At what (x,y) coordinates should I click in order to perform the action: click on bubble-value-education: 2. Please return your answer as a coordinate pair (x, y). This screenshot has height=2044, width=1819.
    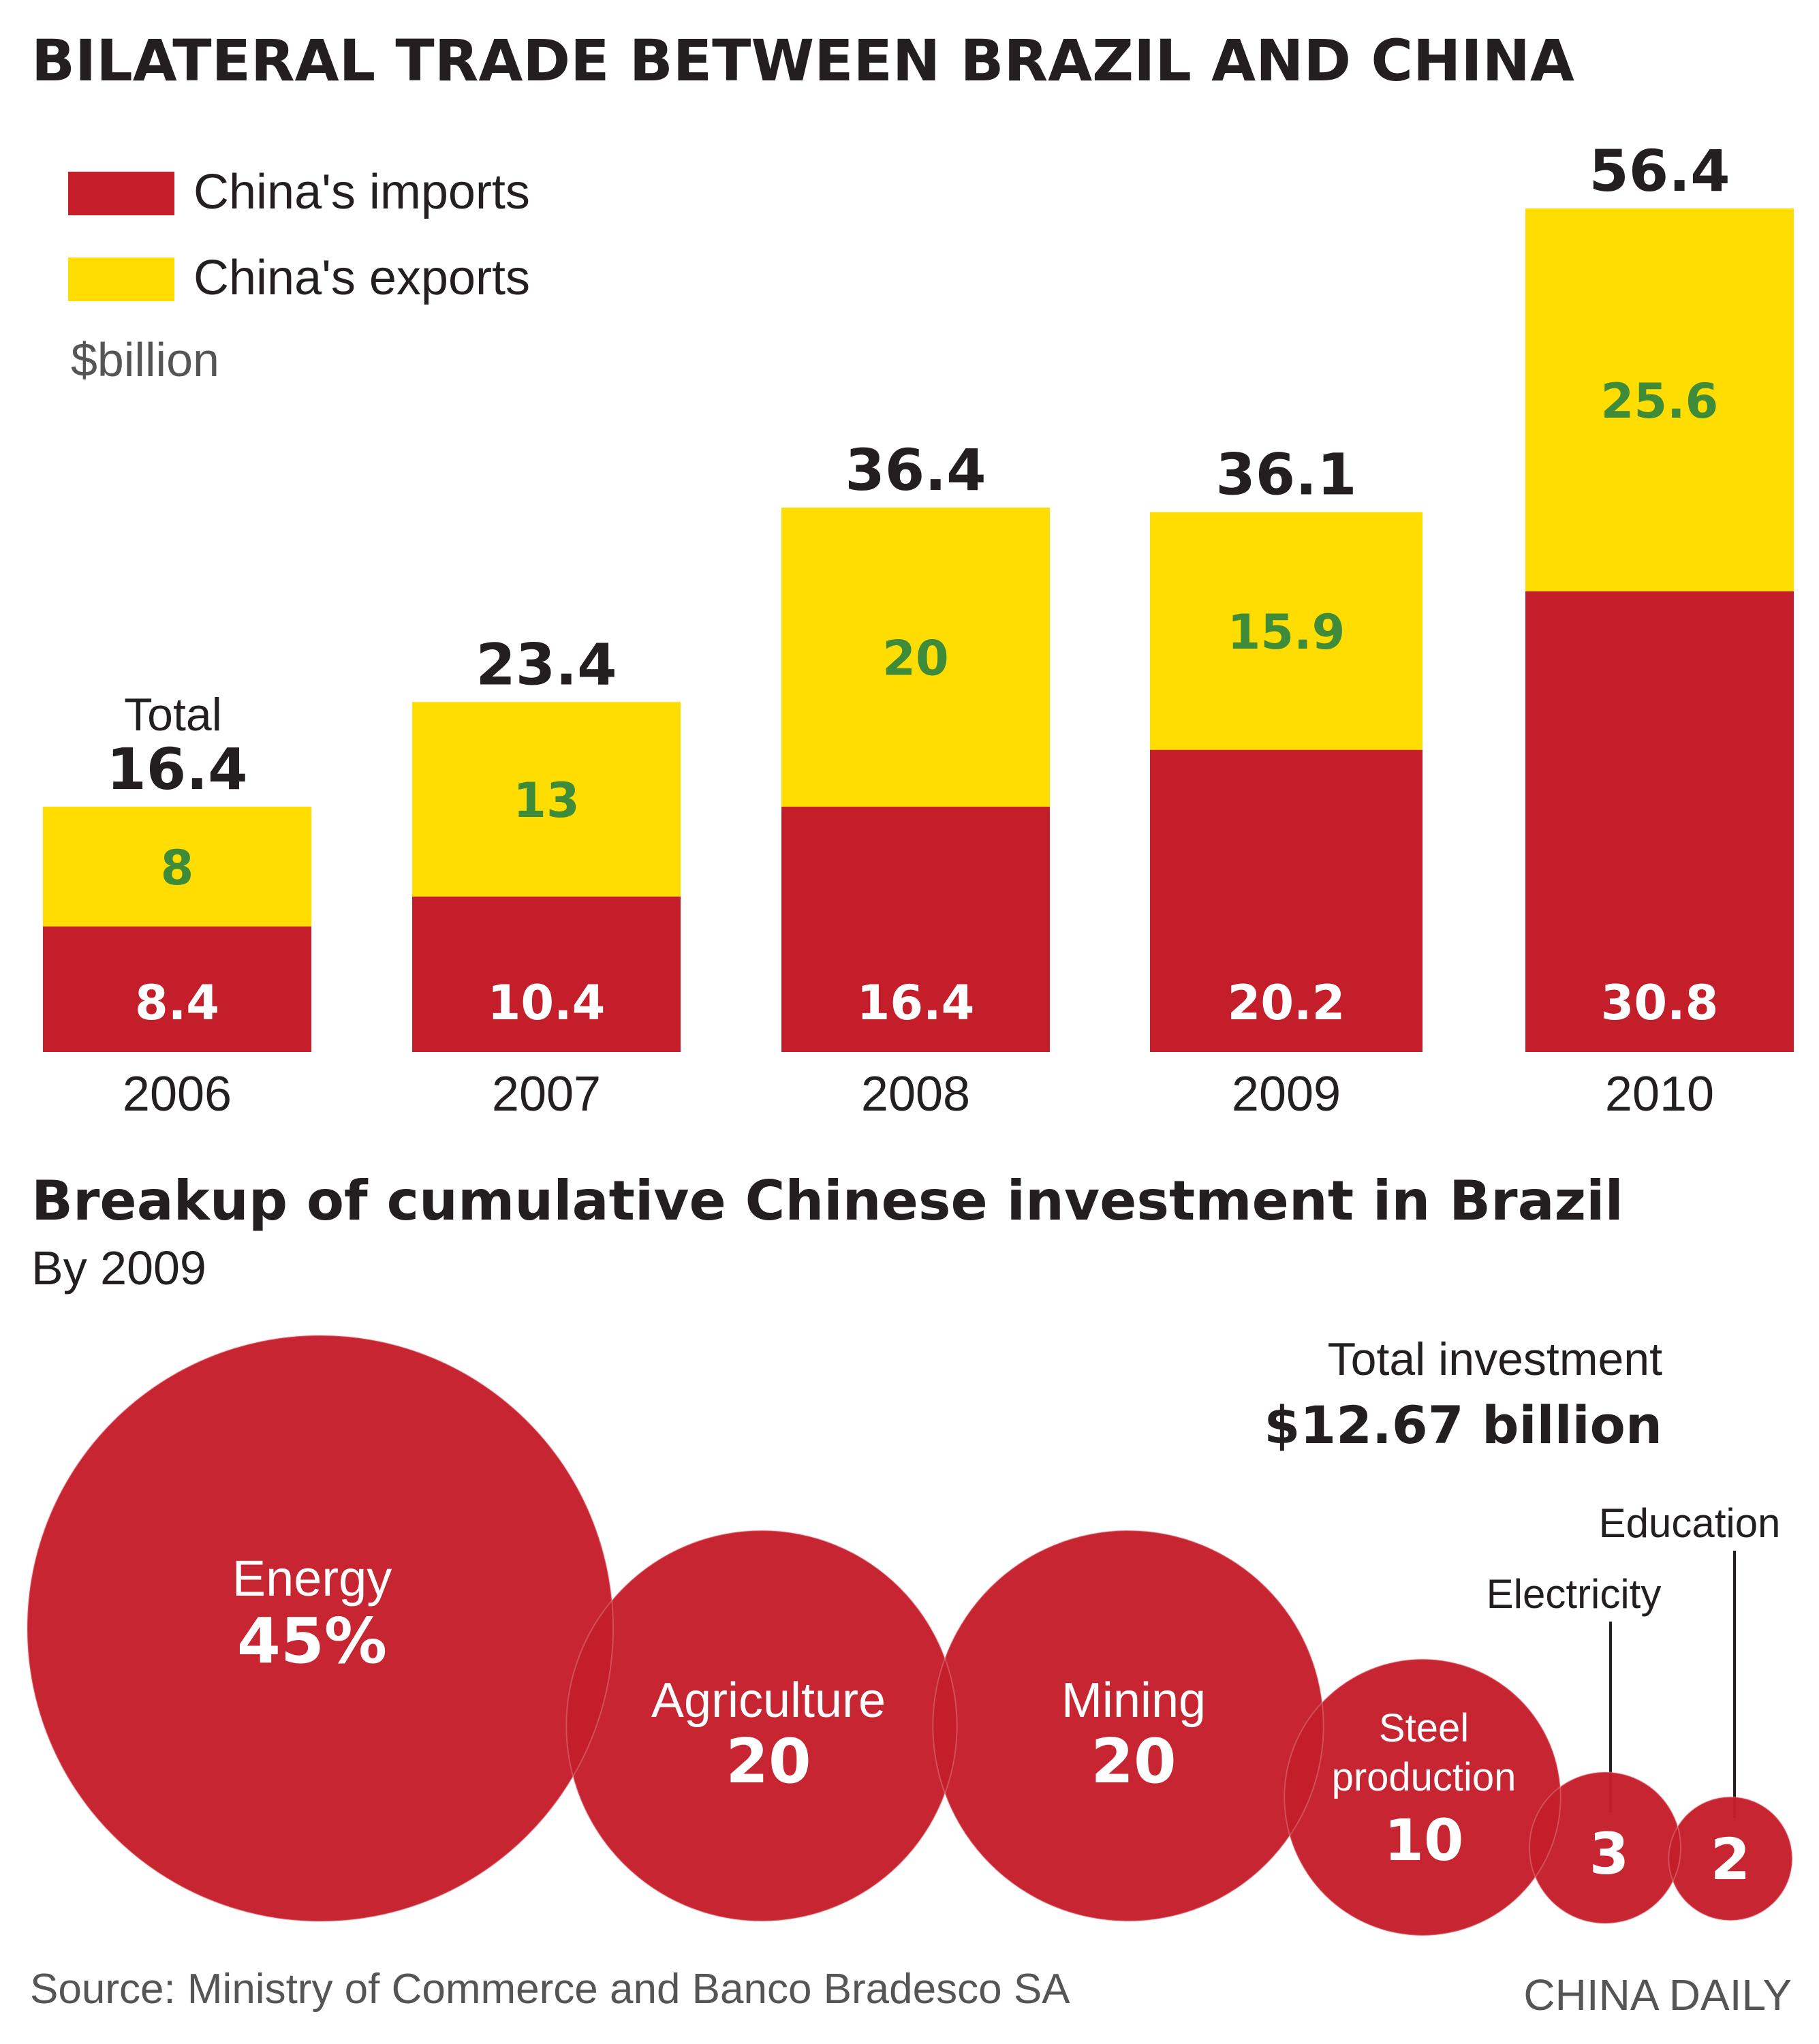
    Looking at the image, I should click on (1731, 1860).